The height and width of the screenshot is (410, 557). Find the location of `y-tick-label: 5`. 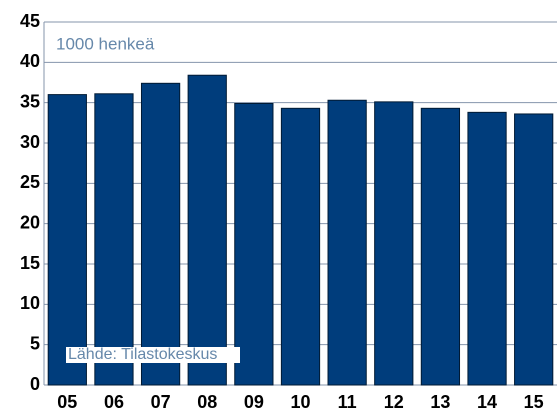

y-tick-label: 5 is located at coordinates (35, 343).